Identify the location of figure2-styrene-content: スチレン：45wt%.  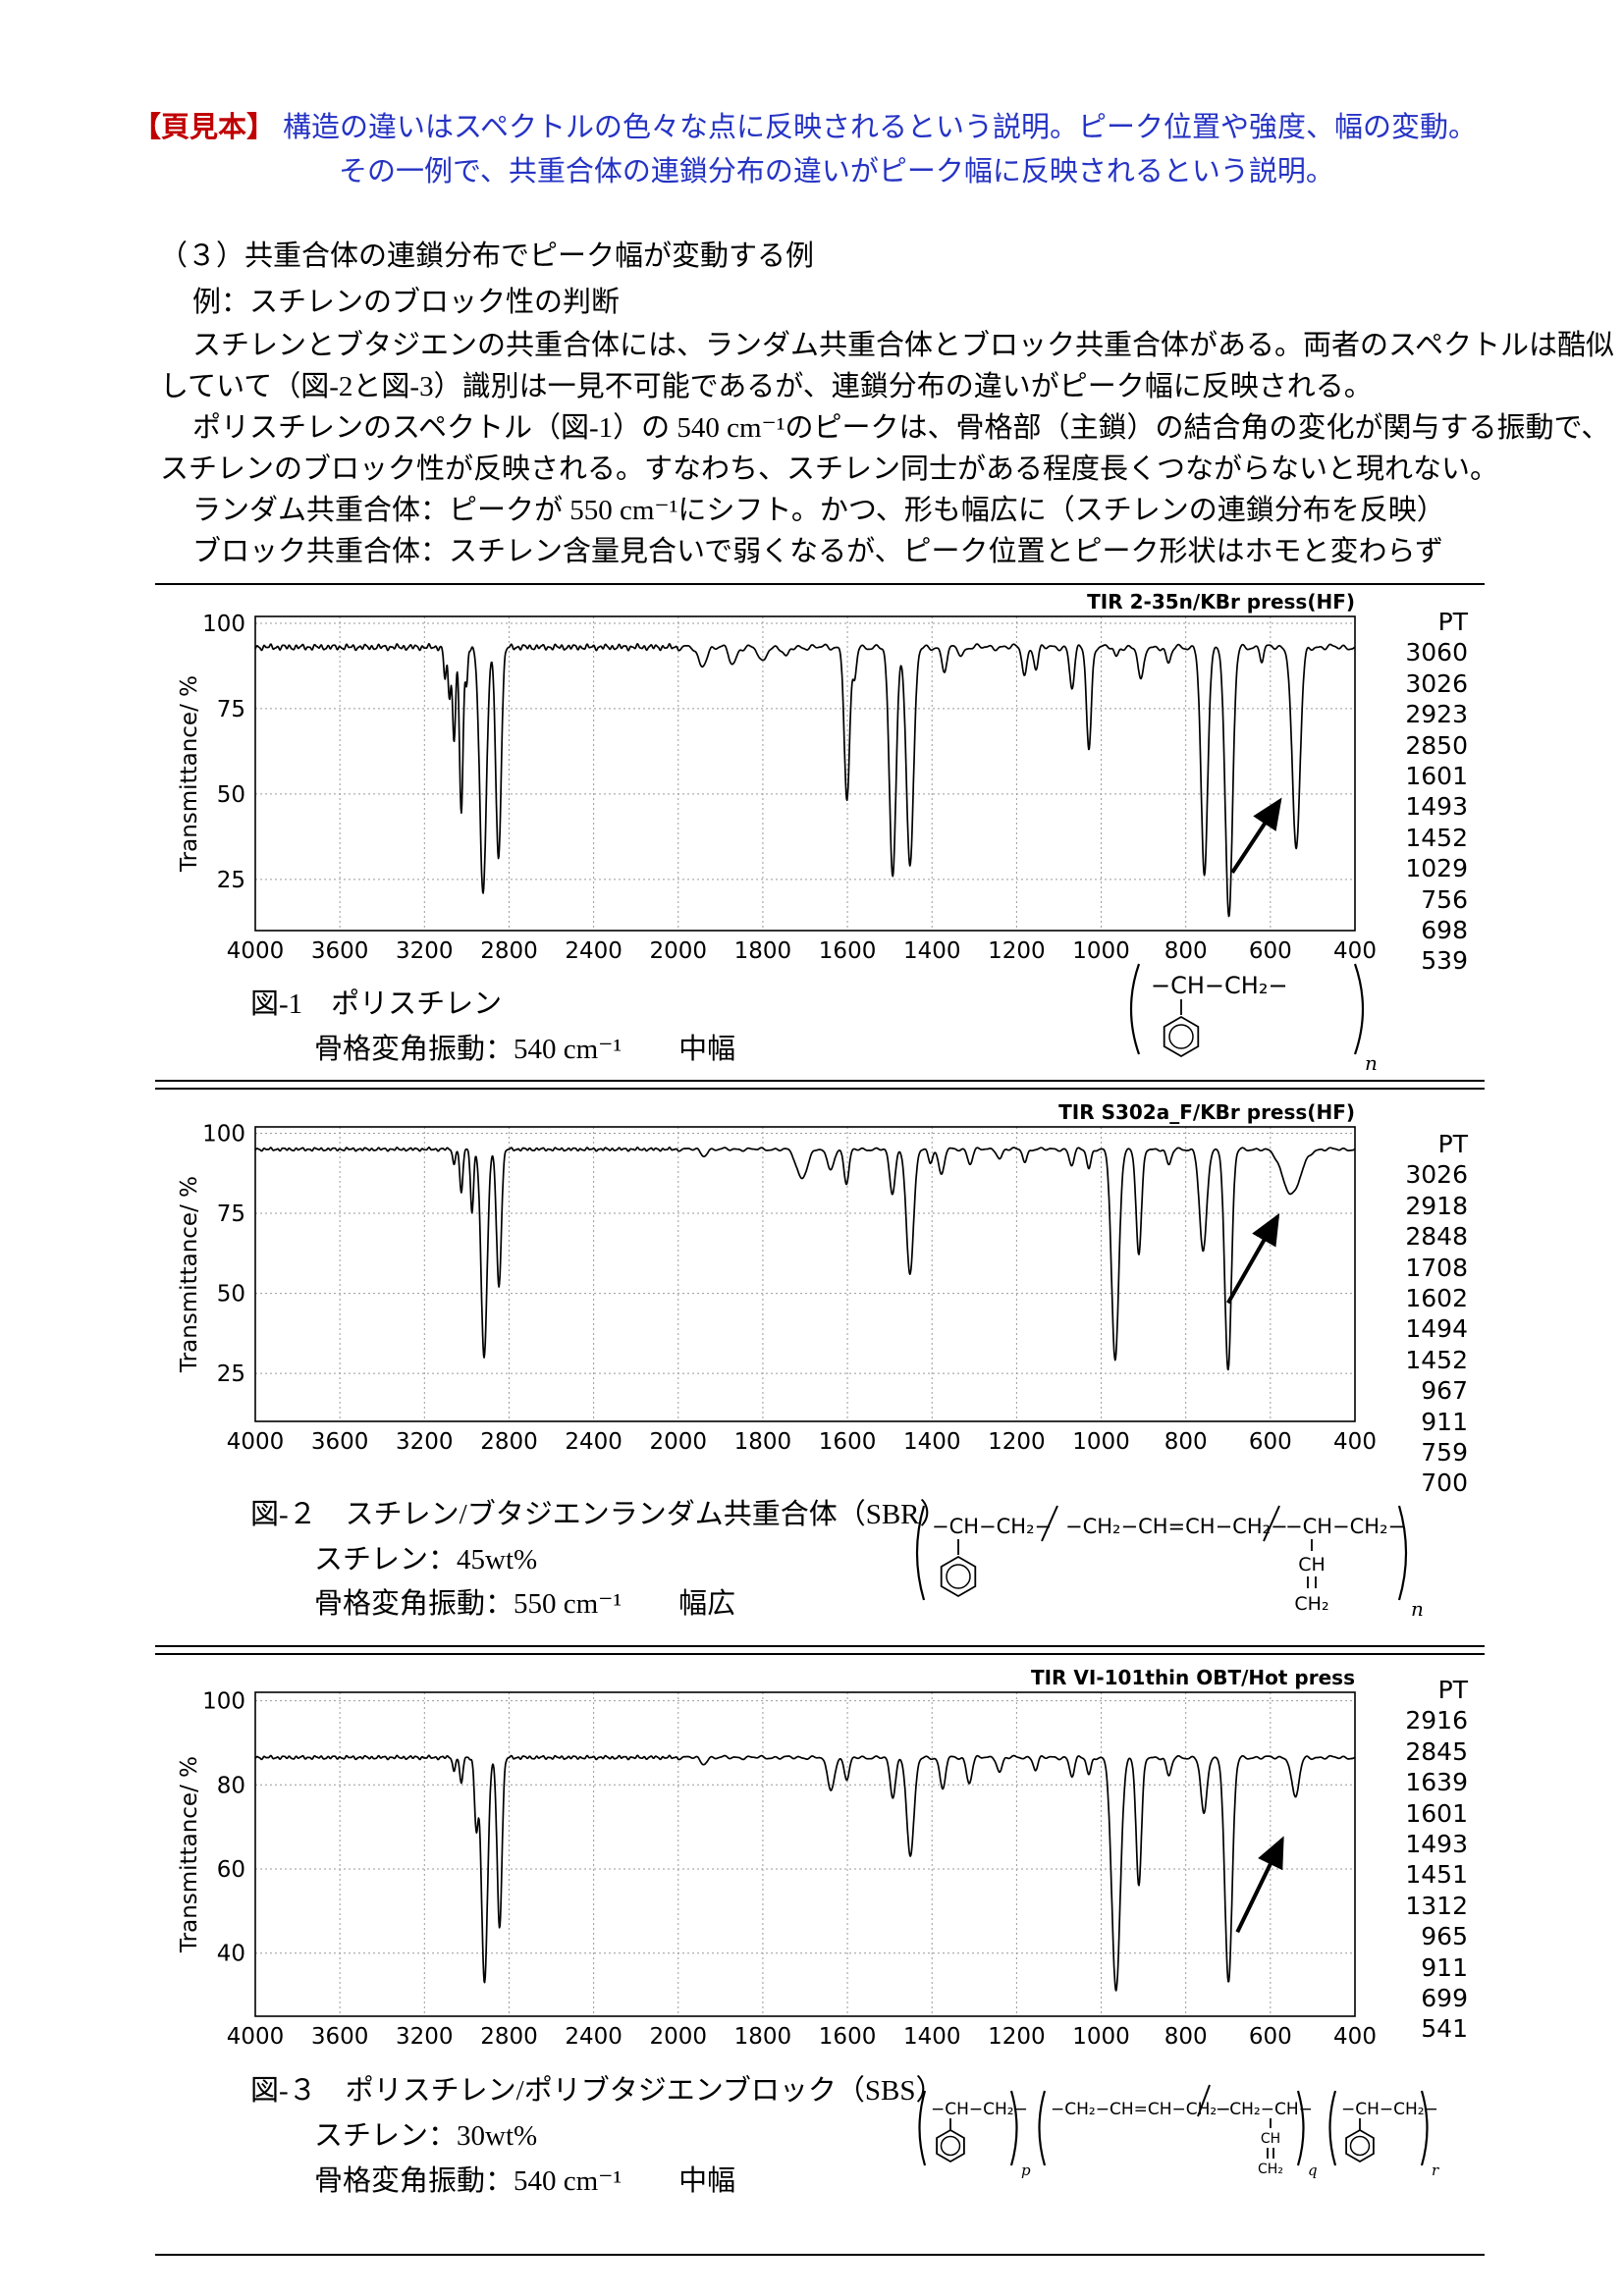
(426, 1560).